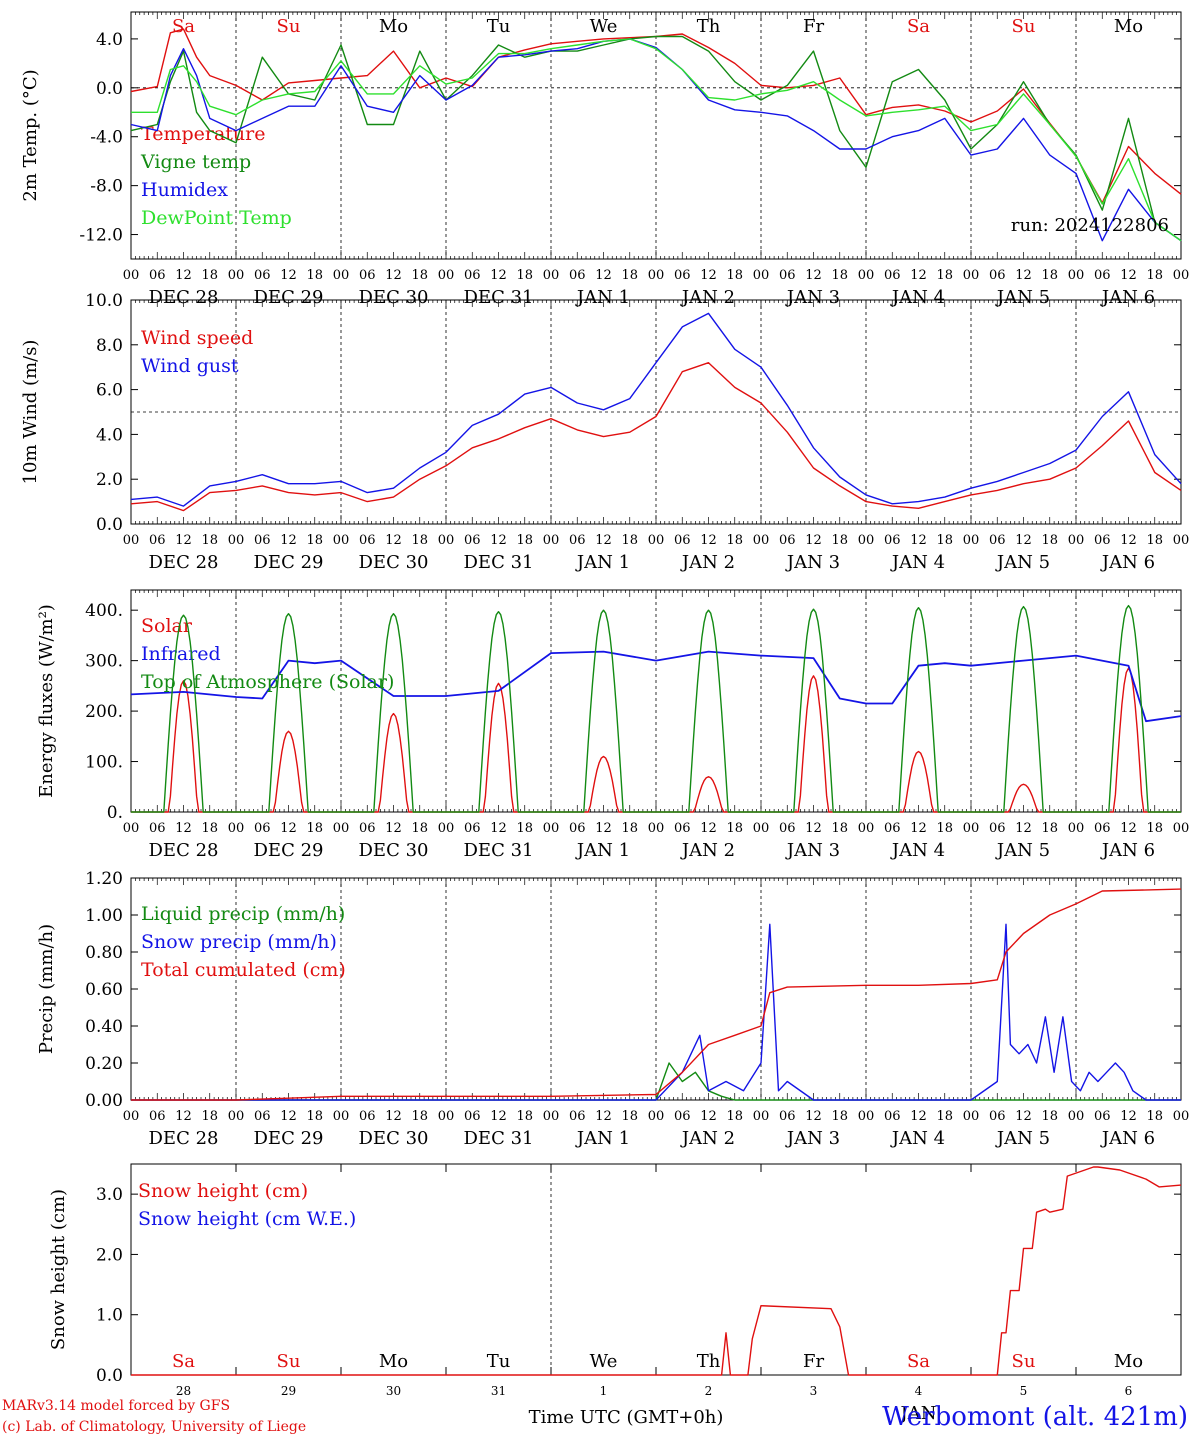 Image resolution: width=1194 pixels, height=1440 pixels. Describe the element at coordinates (116, 1406) in the screenshot. I see `credit-line-1: MARv3.14 model forced by GFS` at that location.